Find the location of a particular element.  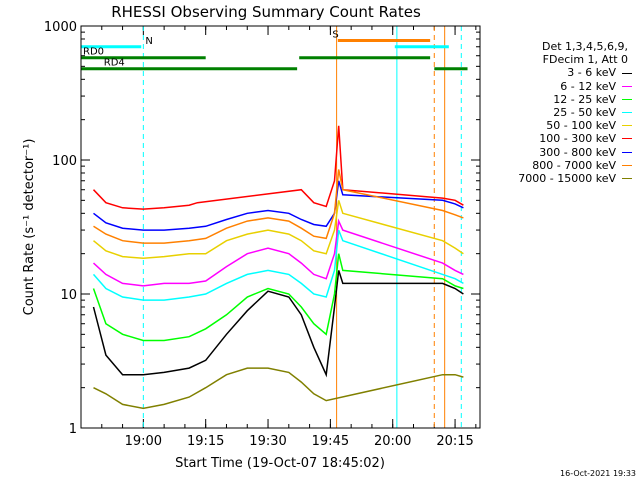

legend-header-line-1: Det 1,3,4,5,6,9, is located at coordinates (584, 46).